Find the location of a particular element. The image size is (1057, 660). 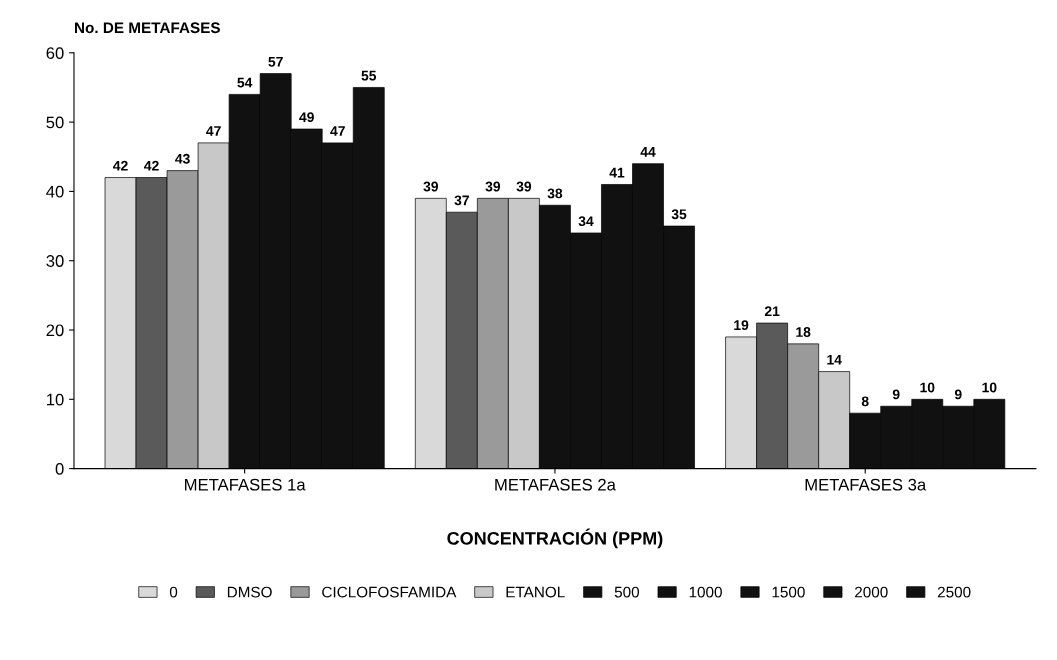

data-label: 41 is located at coordinates (617, 172).